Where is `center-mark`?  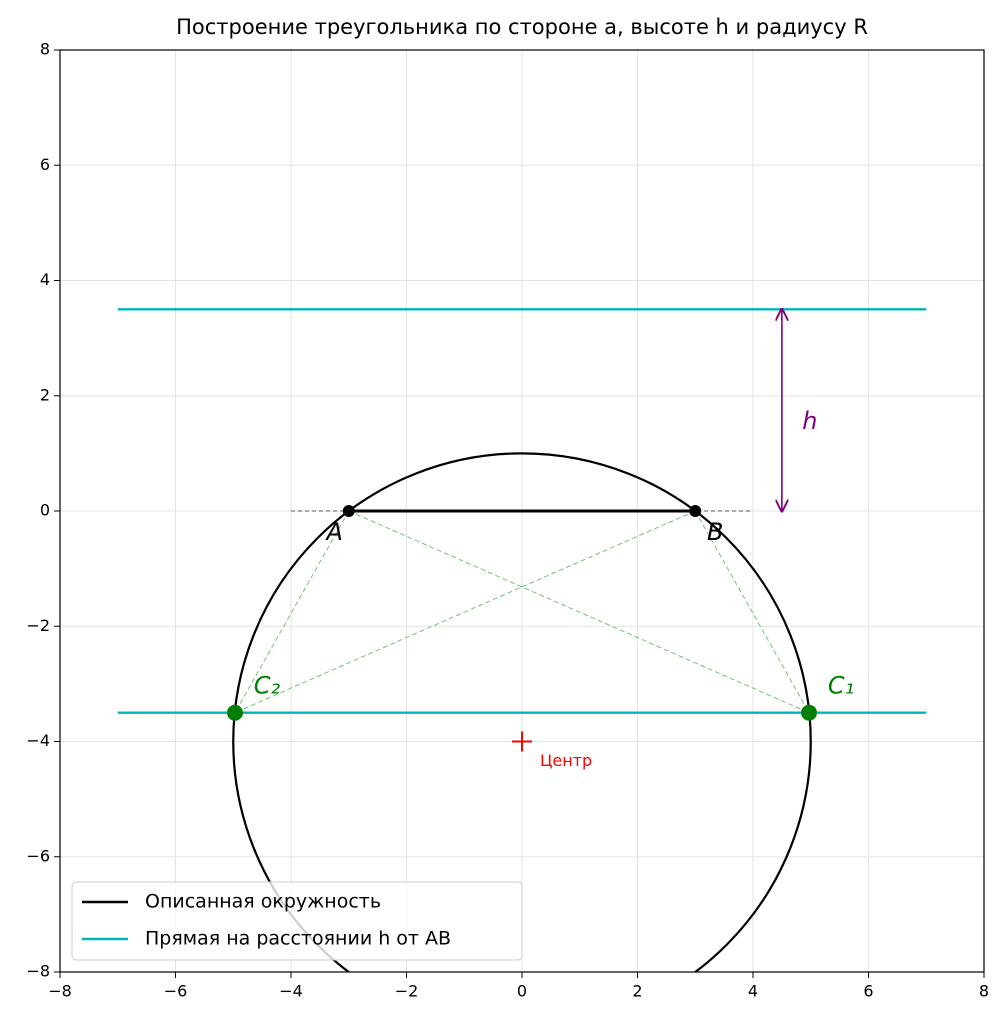
center-mark is located at coordinates (522, 741).